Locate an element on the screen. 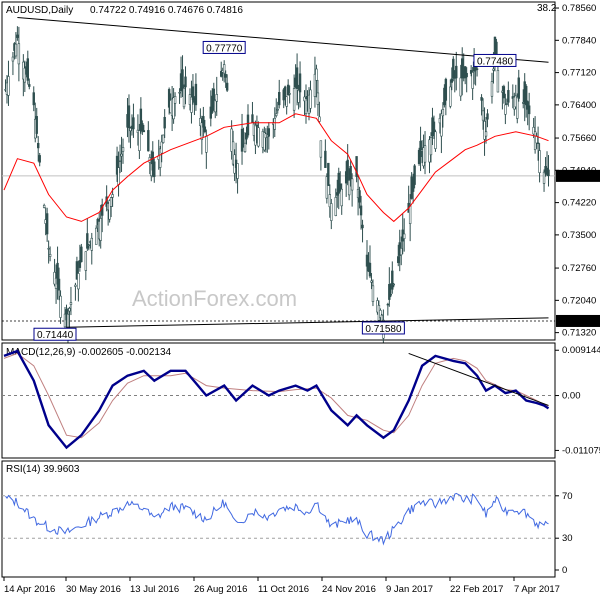  macd-tick-label: 0.00 is located at coordinates (571, 396).